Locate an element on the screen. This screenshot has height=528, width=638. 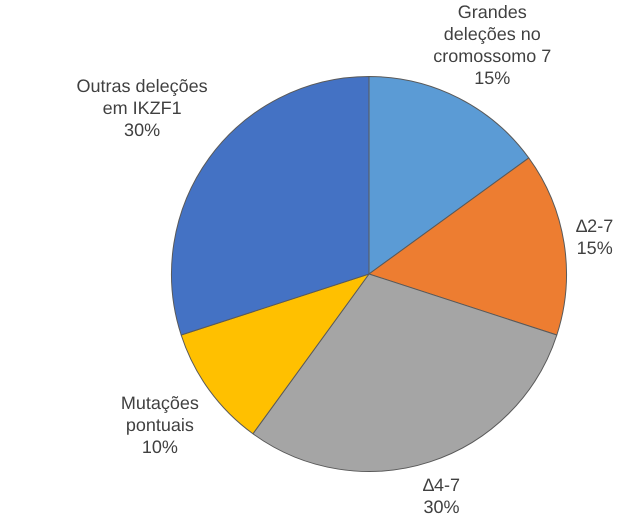
slice-label: ∆4-7 is located at coordinates (441, 484).